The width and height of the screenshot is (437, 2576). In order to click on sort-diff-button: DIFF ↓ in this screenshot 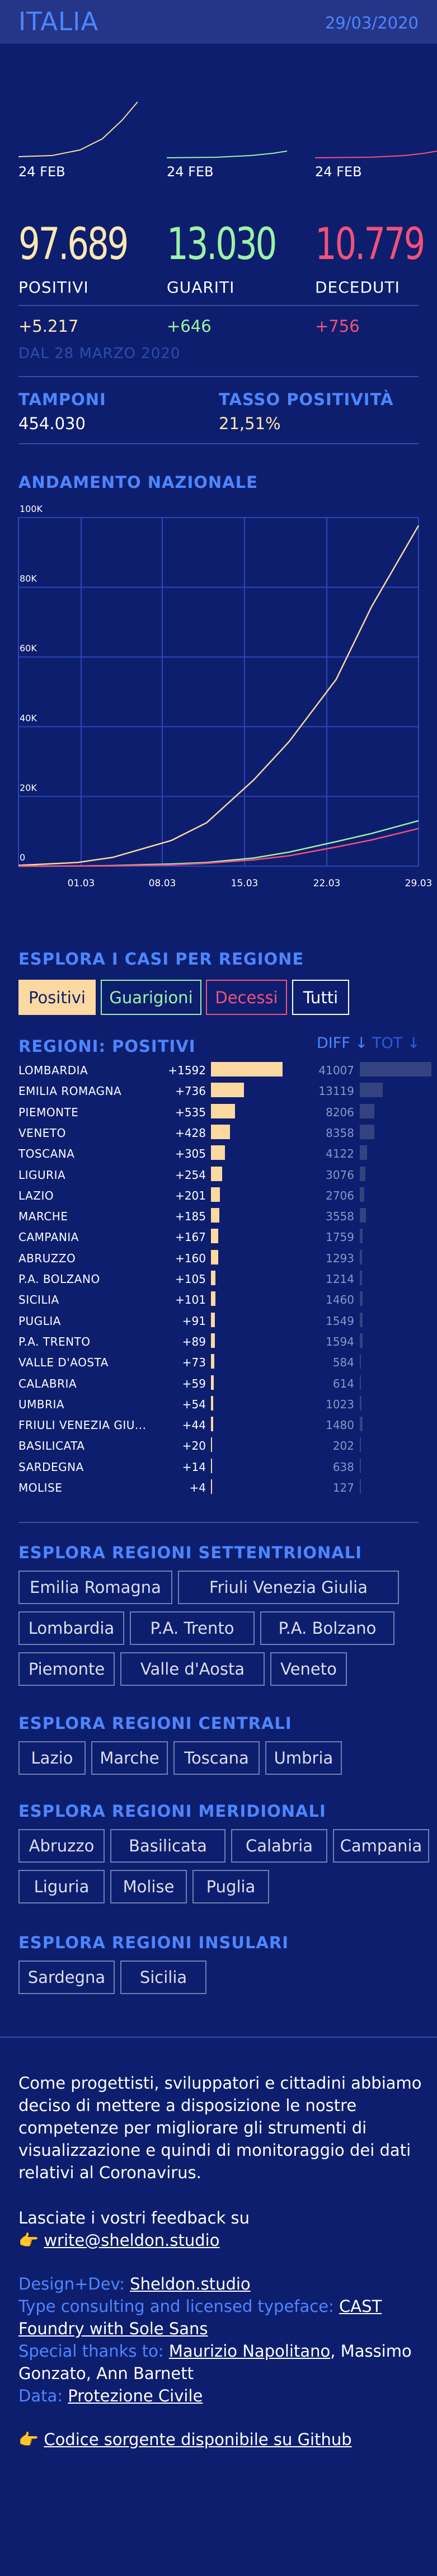, I will do `click(343, 1043)`.